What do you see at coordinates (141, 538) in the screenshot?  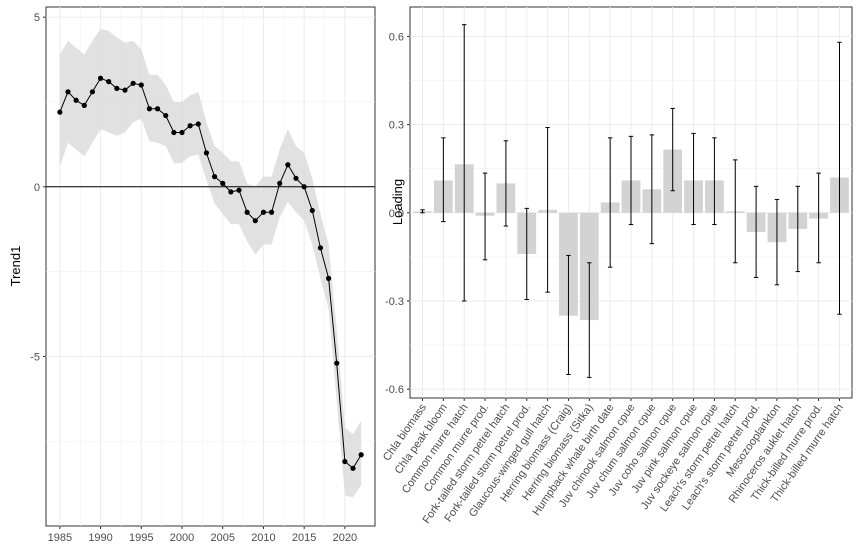 I see `trend-x-tick-label: 1995` at bounding box center [141, 538].